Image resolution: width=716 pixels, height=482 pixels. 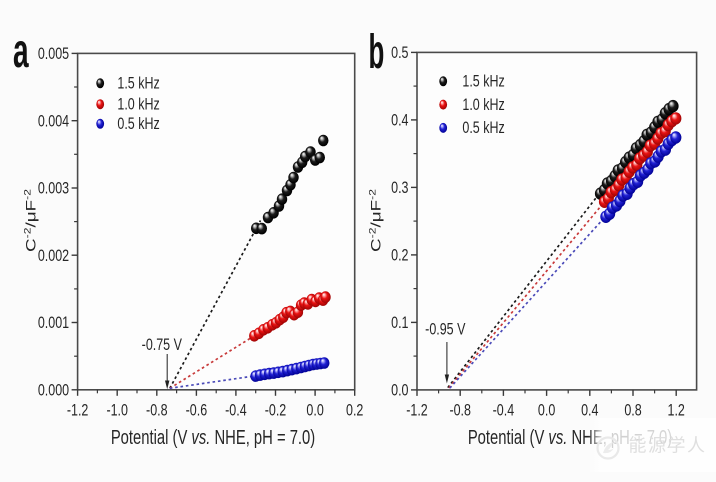 What do you see at coordinates (53, 54) in the screenshot?
I see `svg-text: 0.005` at bounding box center [53, 54].